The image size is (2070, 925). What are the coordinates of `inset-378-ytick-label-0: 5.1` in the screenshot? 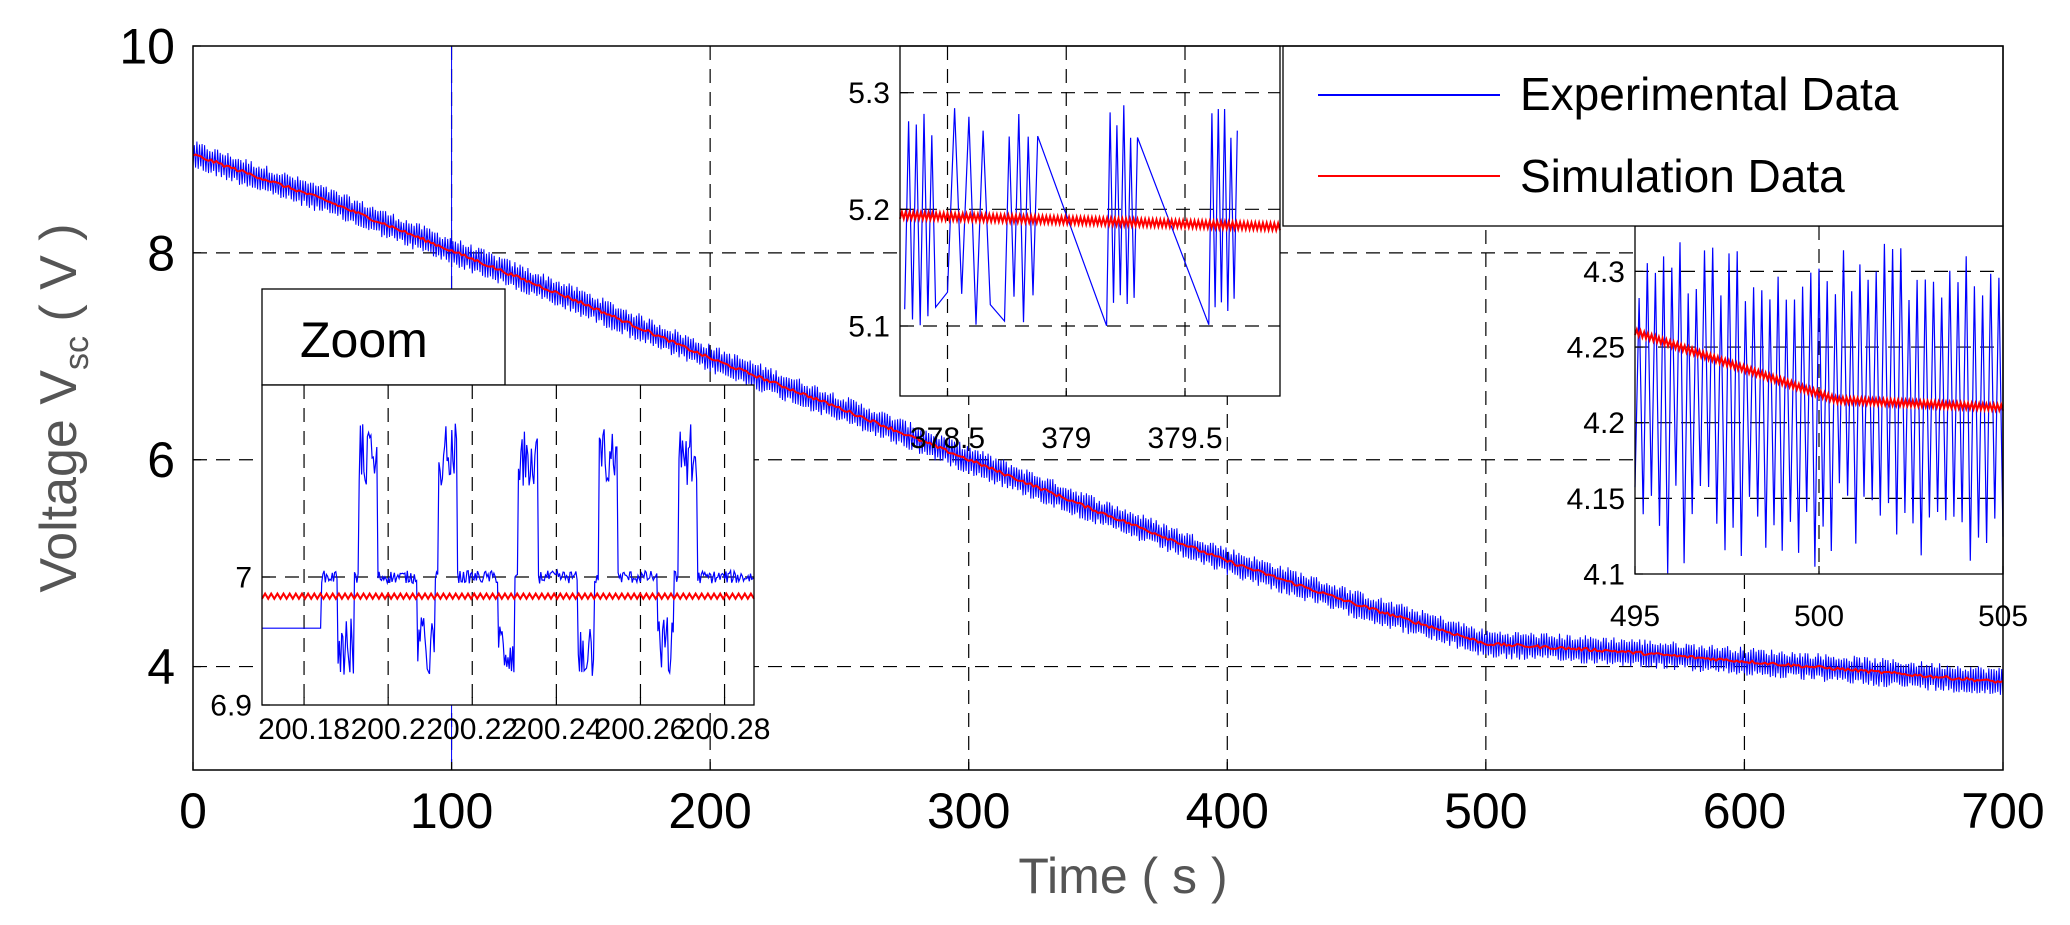 It's located at (869, 327).